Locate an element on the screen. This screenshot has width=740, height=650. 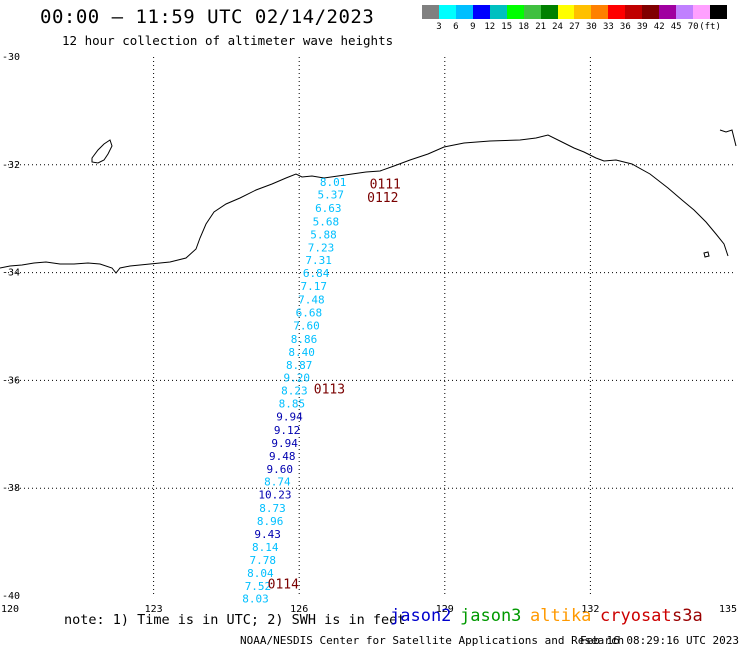
wave-height-value: 9.20 is located at coordinates (297, 378).